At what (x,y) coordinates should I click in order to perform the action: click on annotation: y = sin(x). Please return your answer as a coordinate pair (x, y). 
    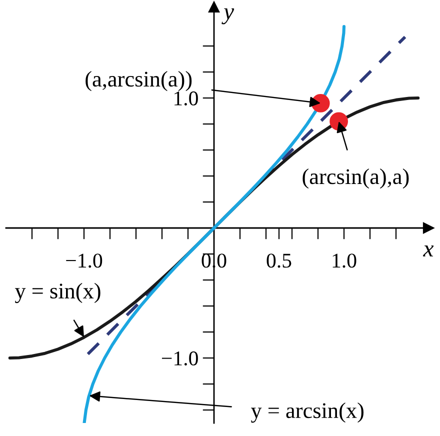
    Looking at the image, I should click on (57, 293).